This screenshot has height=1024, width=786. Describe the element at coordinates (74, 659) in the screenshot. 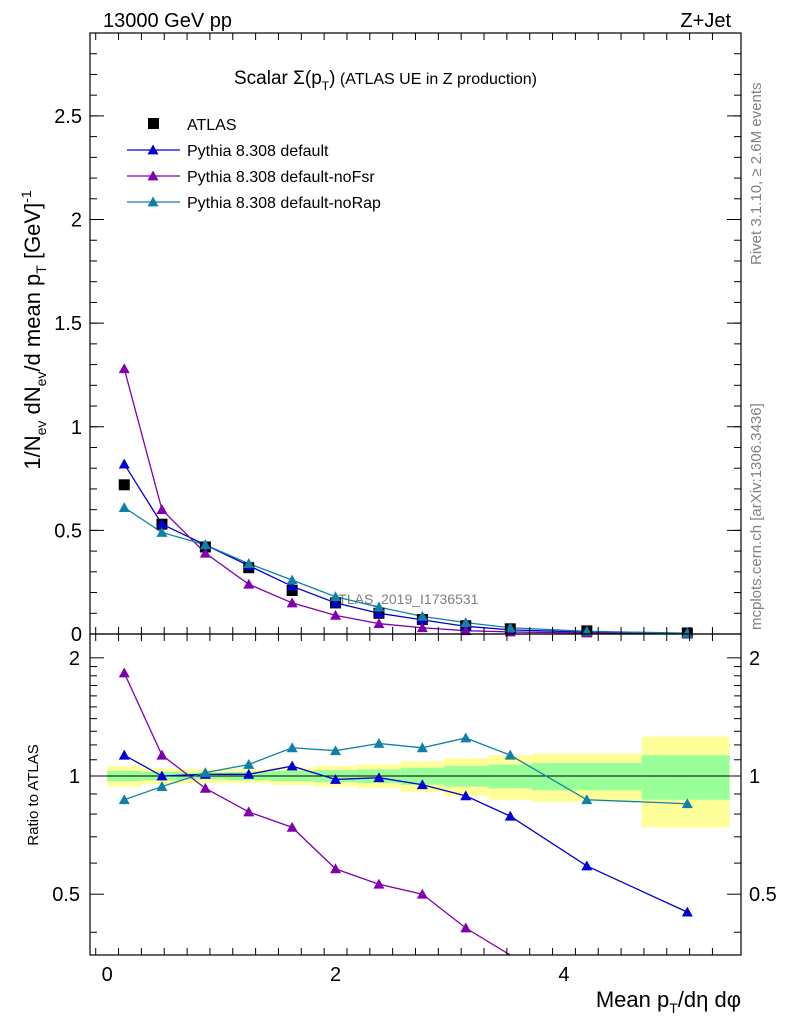

I see `ratio-ytick-label: 2` at that location.